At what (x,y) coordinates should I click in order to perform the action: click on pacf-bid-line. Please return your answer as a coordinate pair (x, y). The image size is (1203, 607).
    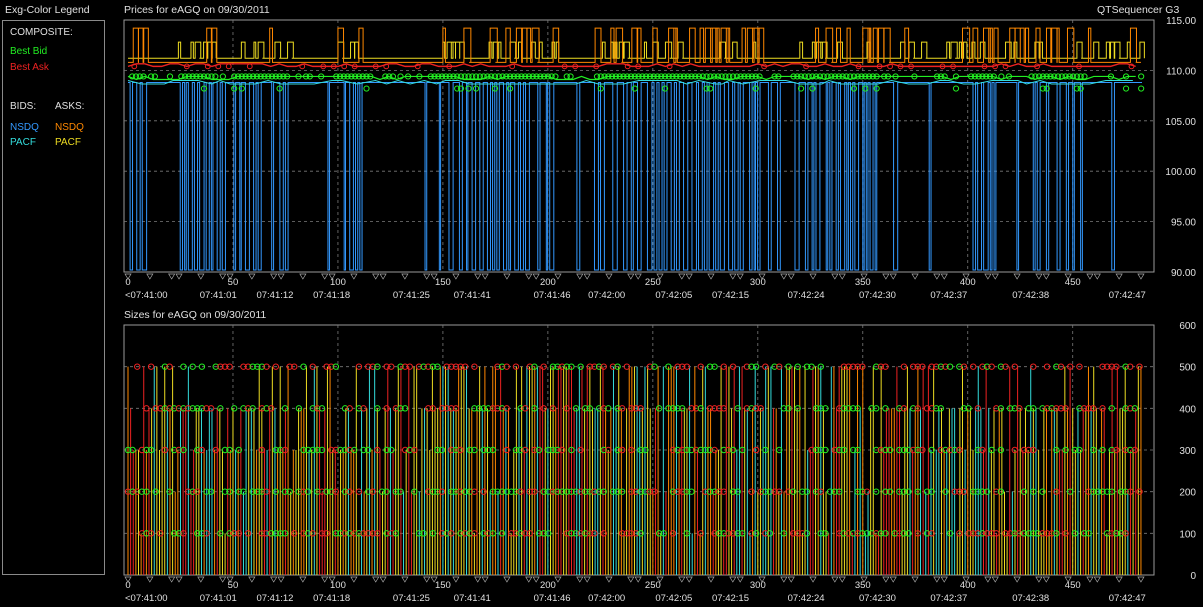
    Looking at the image, I should click on (630, 82).